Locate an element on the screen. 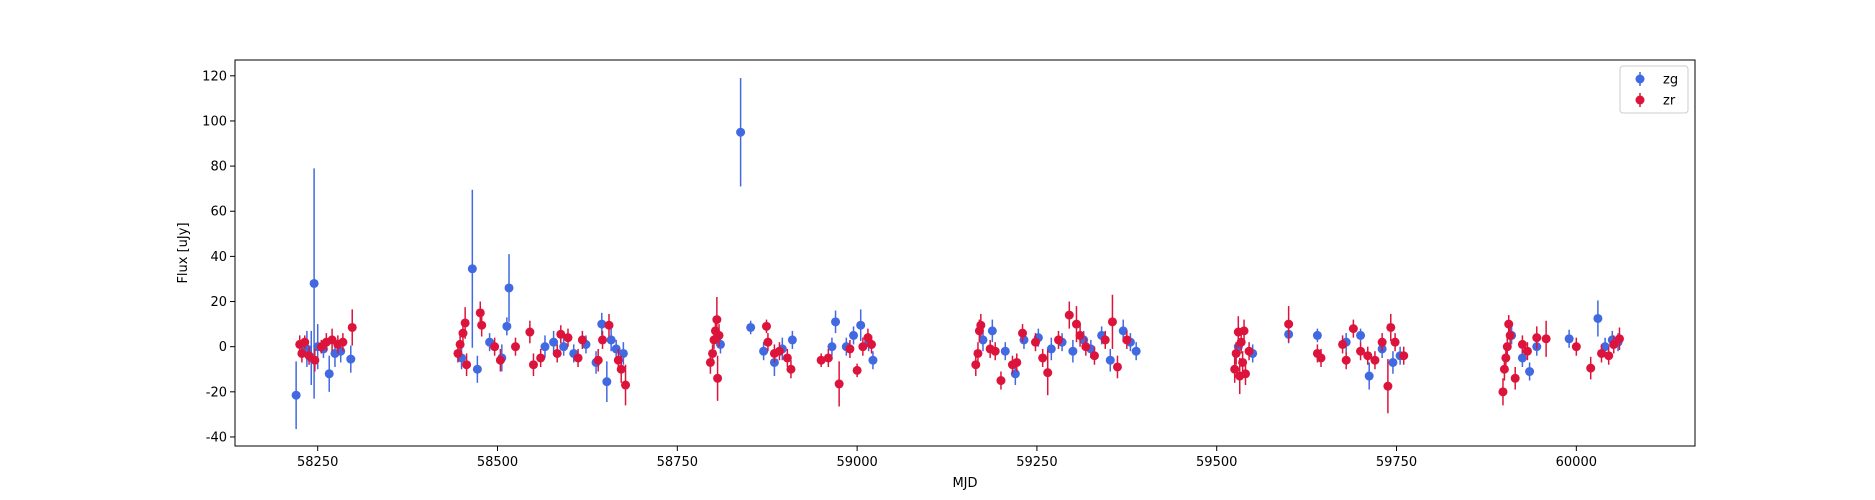  y-tick-label: 40 is located at coordinates (218, 257).